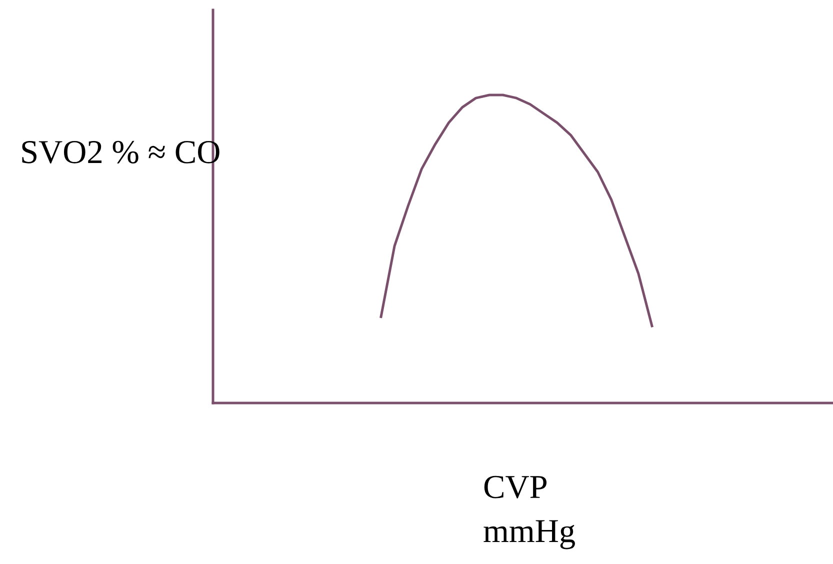 This screenshot has height=564, width=833. What do you see at coordinates (529, 513) in the screenshot?
I see `x-axis-title: CVP mmHg` at bounding box center [529, 513].